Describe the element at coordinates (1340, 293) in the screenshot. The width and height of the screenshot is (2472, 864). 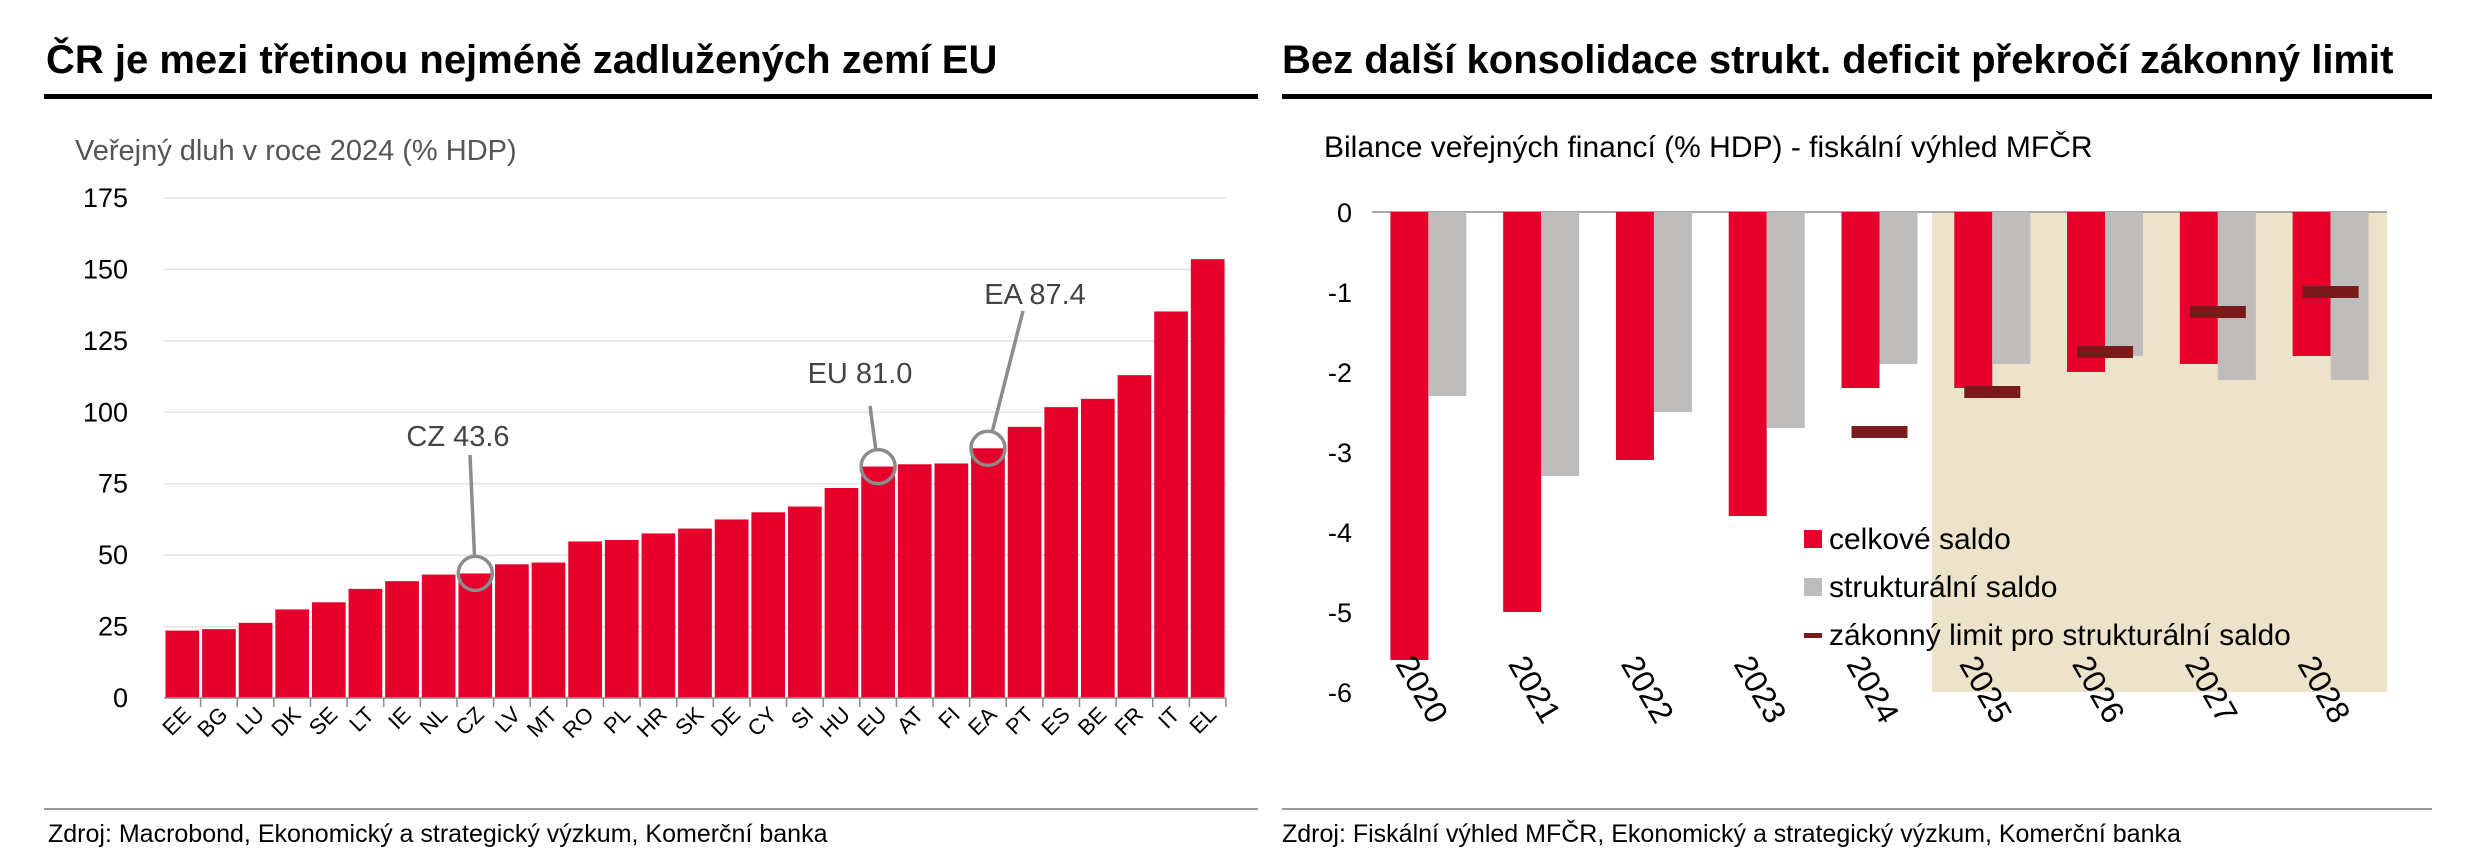
I see `right-y-tick-label: -1` at that location.